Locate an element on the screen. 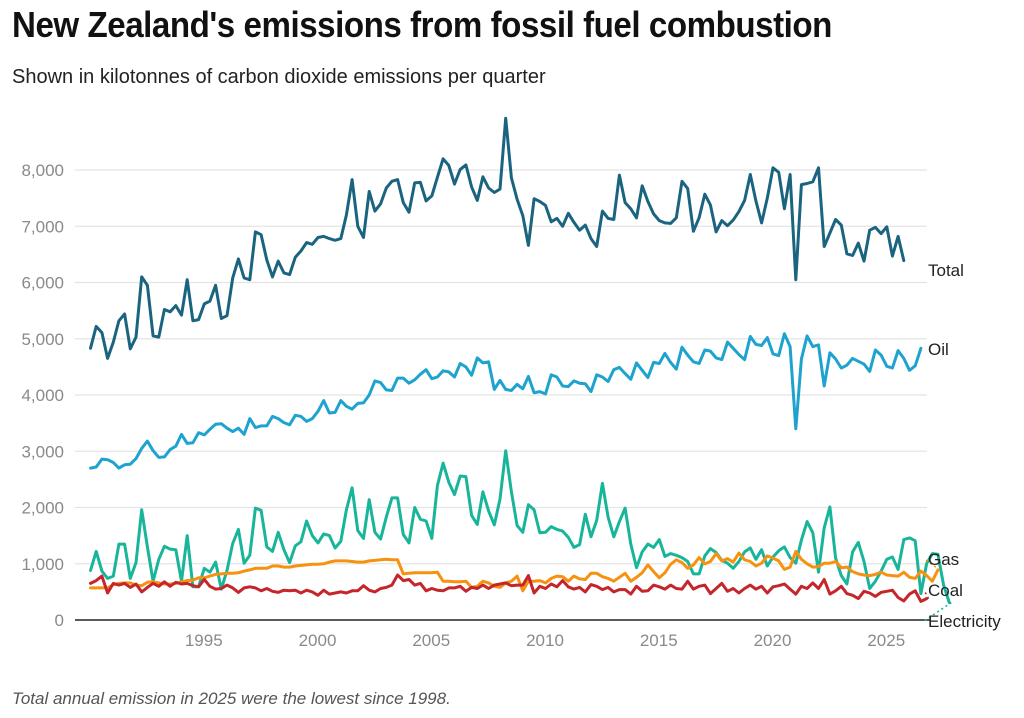 The height and width of the screenshot is (718, 1024). x-tick-label: 2020 is located at coordinates (773, 640).